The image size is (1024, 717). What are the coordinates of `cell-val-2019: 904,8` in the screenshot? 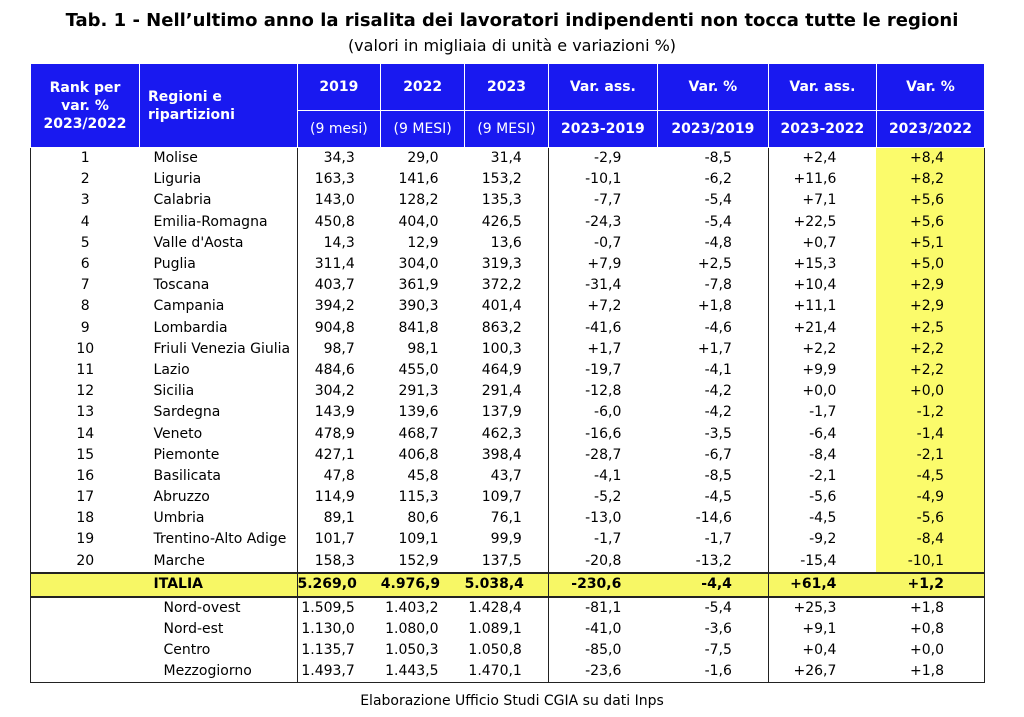 It's located at (334, 327).